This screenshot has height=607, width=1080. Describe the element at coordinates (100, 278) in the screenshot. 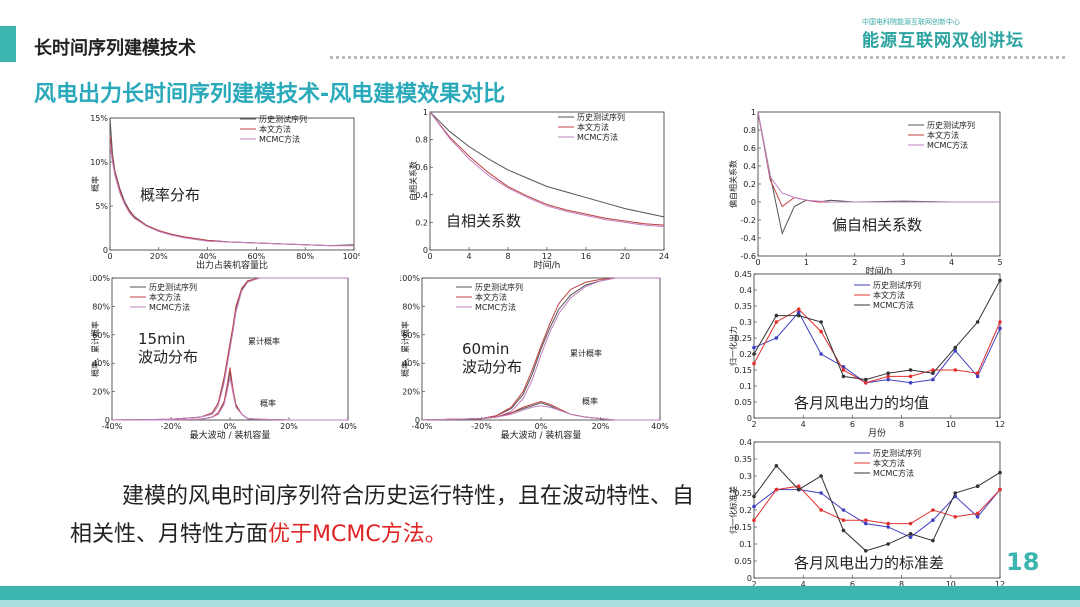

I see `y-tick-label: 100%` at that location.